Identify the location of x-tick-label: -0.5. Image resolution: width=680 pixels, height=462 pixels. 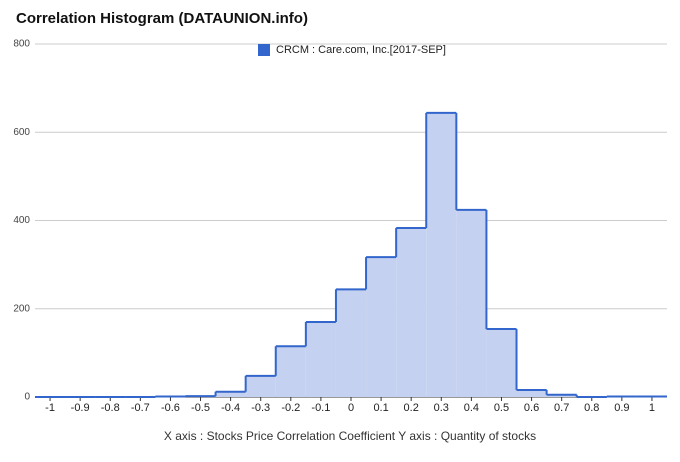
(200, 408).